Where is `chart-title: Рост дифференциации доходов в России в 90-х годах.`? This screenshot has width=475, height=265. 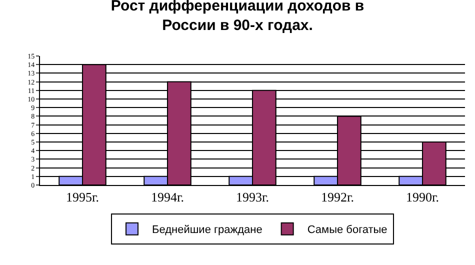 chart-title: Рост дифференциации доходов в России в 90-х годах. is located at coordinates (237, 17).